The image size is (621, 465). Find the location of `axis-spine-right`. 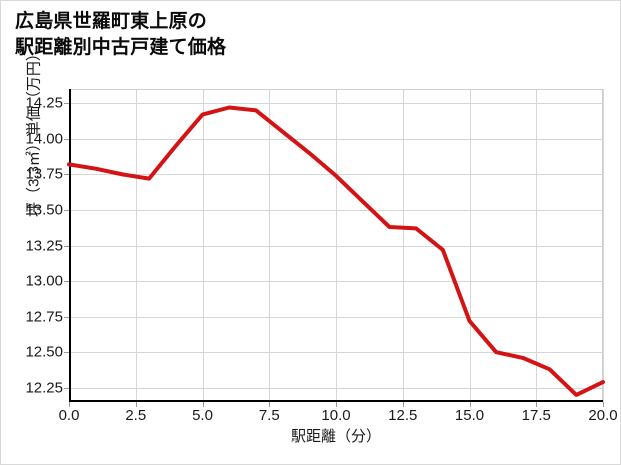

axis-spine-right is located at coordinates (602, 245).